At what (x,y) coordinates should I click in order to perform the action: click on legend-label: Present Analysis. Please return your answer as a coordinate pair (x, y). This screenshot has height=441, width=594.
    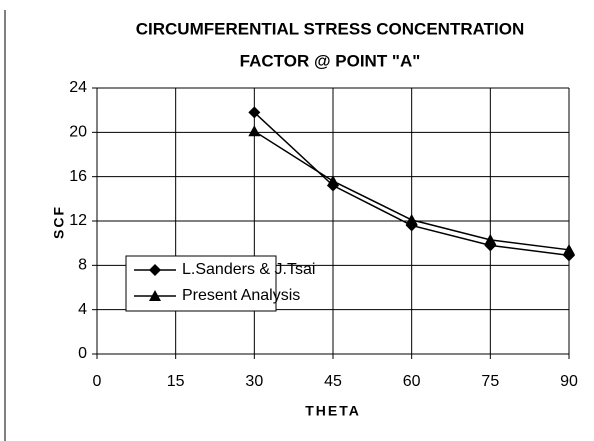
    Looking at the image, I should click on (241, 295).